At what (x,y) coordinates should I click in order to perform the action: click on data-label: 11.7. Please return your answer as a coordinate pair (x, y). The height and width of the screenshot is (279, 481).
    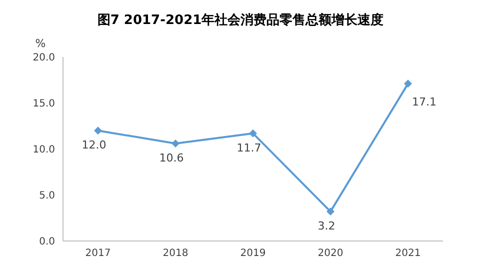
    Looking at the image, I should click on (249, 147).